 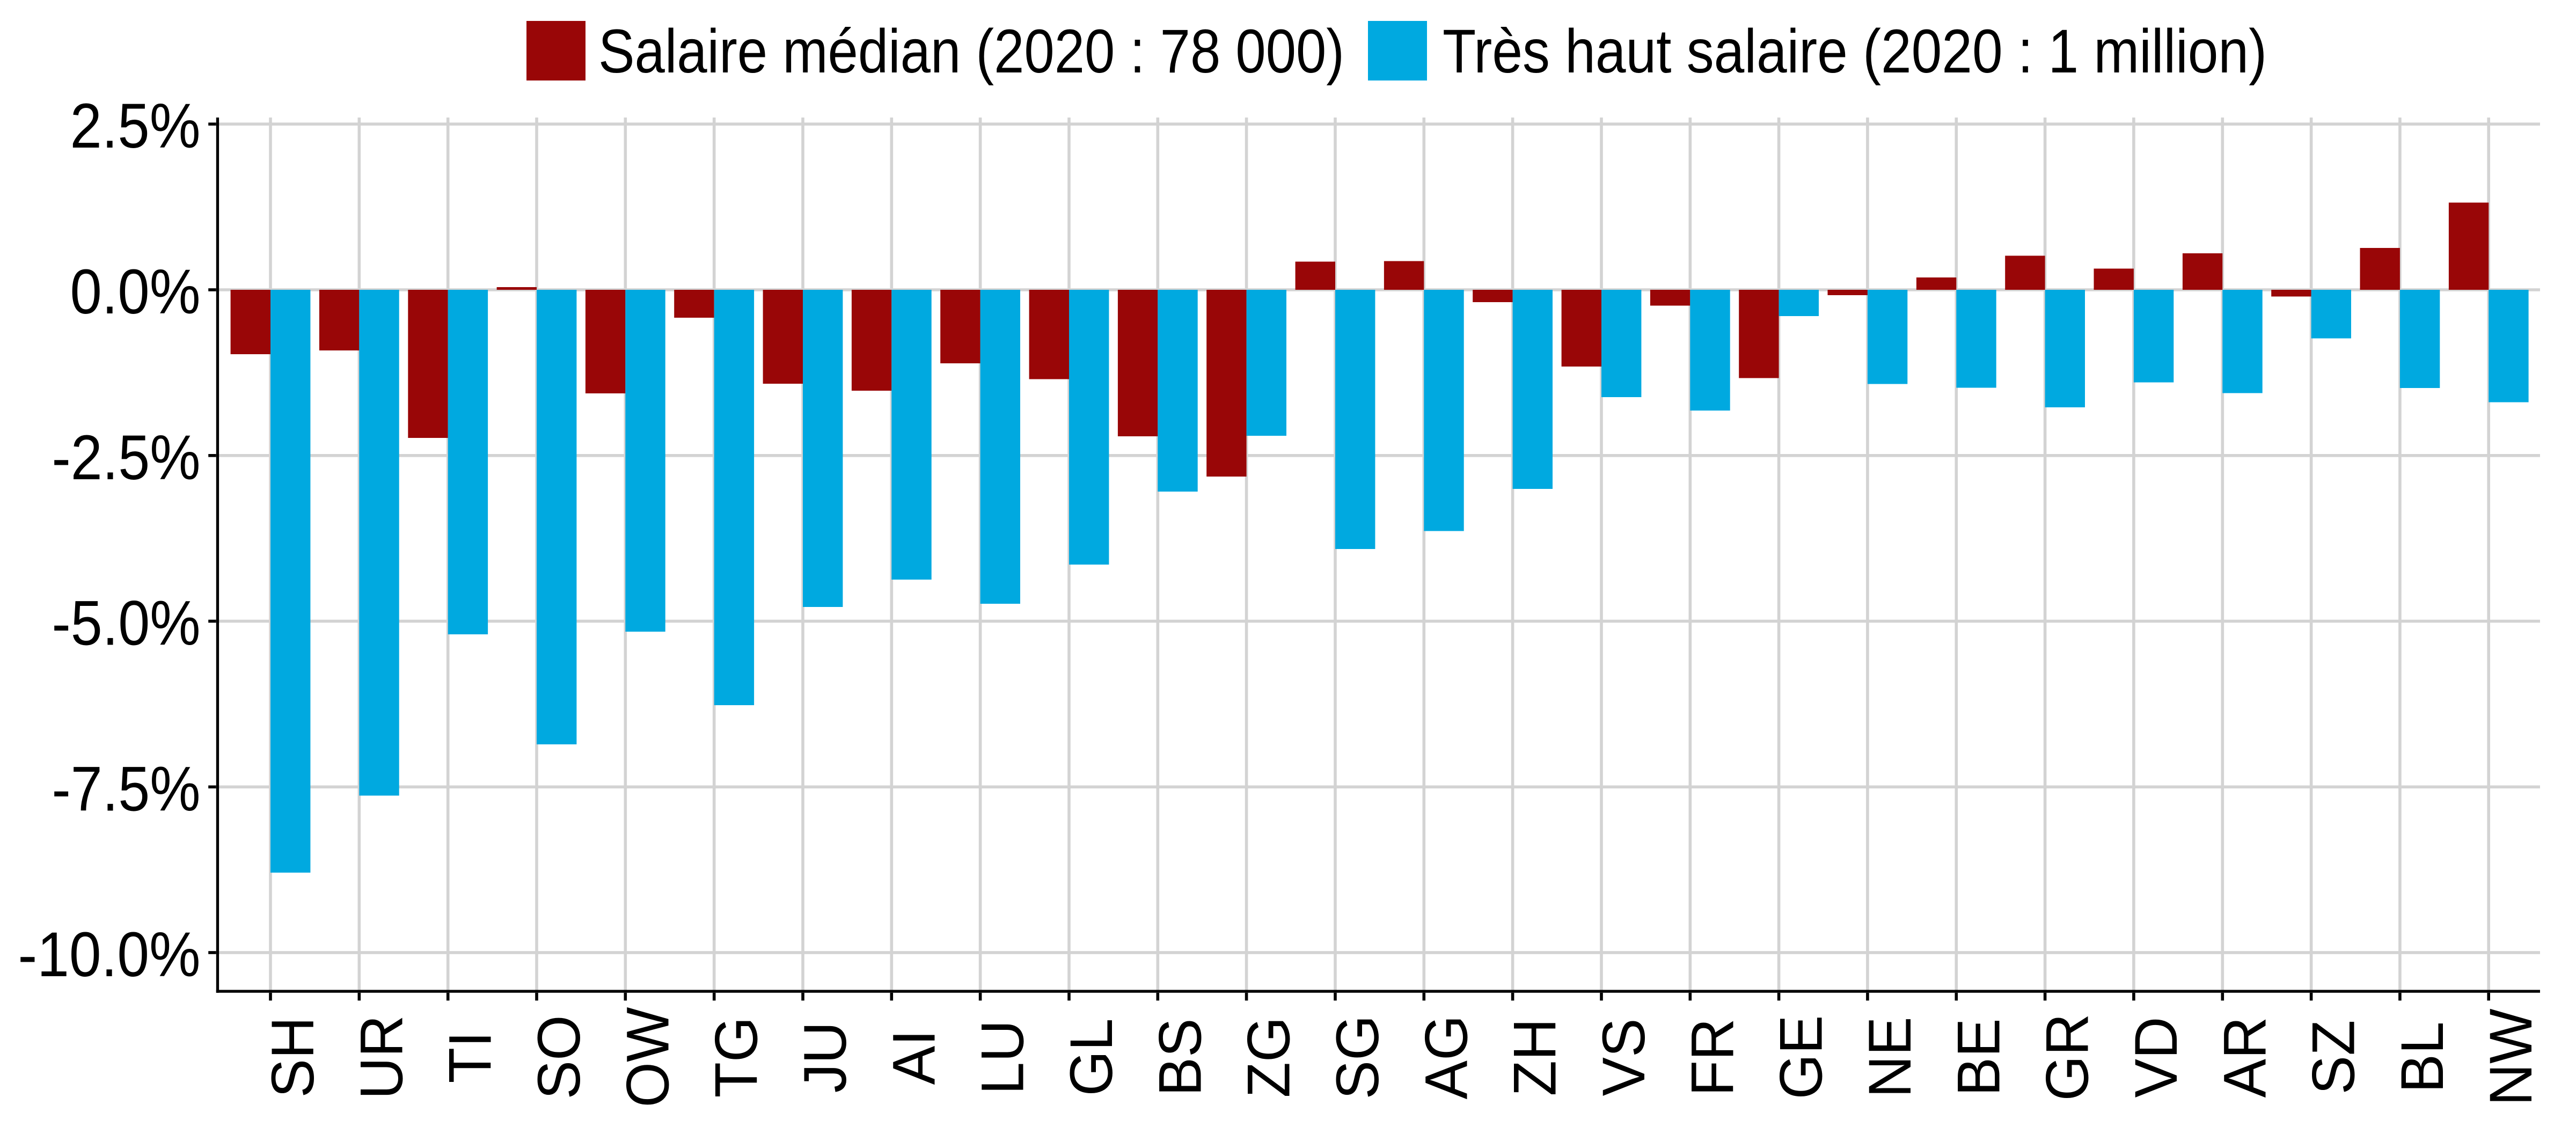 I want to click on svg-text: -7.5%, so click(x=126, y=788).